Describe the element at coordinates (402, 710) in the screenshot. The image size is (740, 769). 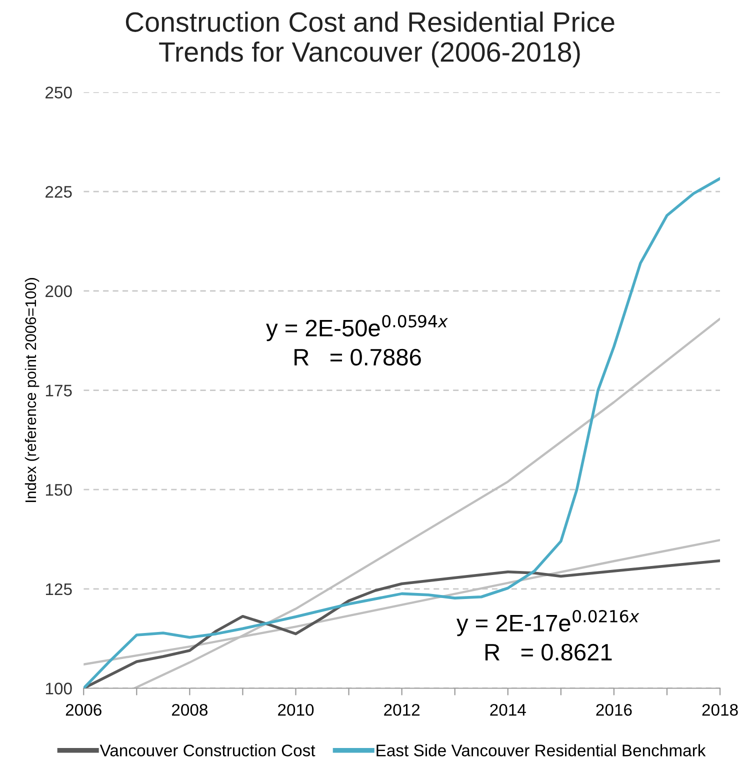
I see `x-tick-label: 2012` at that location.